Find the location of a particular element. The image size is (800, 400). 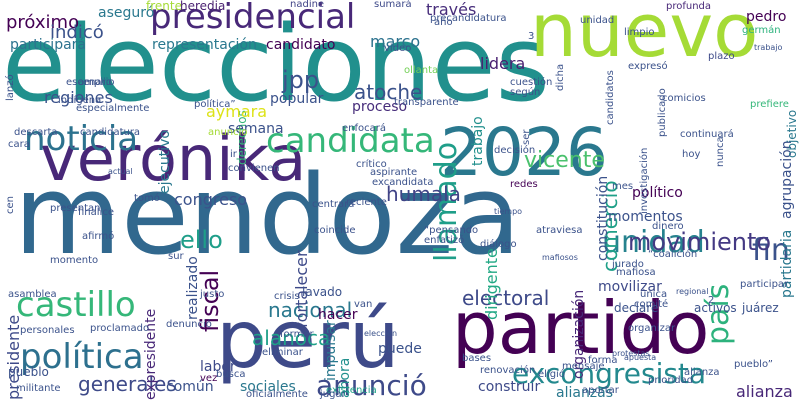

word: regional is located at coordinates (692, 291).